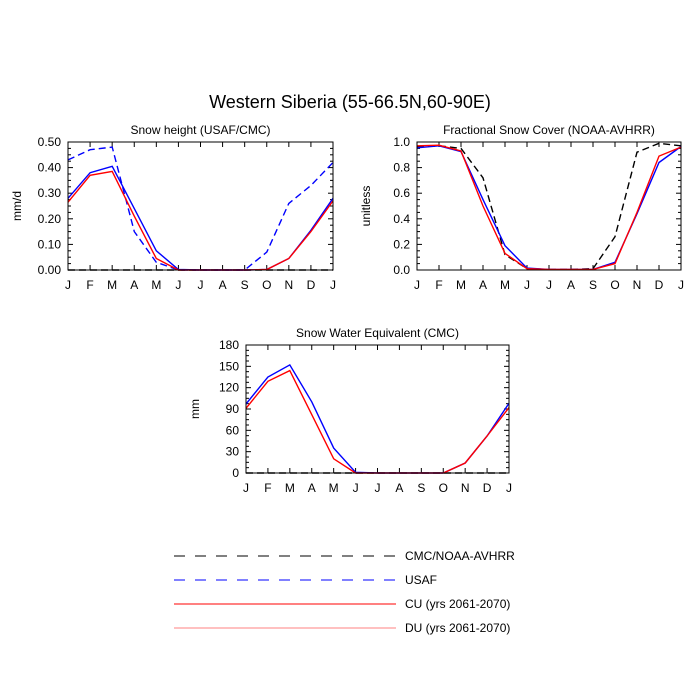  What do you see at coordinates (229, 345) in the screenshot?
I see `y-tick-label: 180` at bounding box center [229, 345].